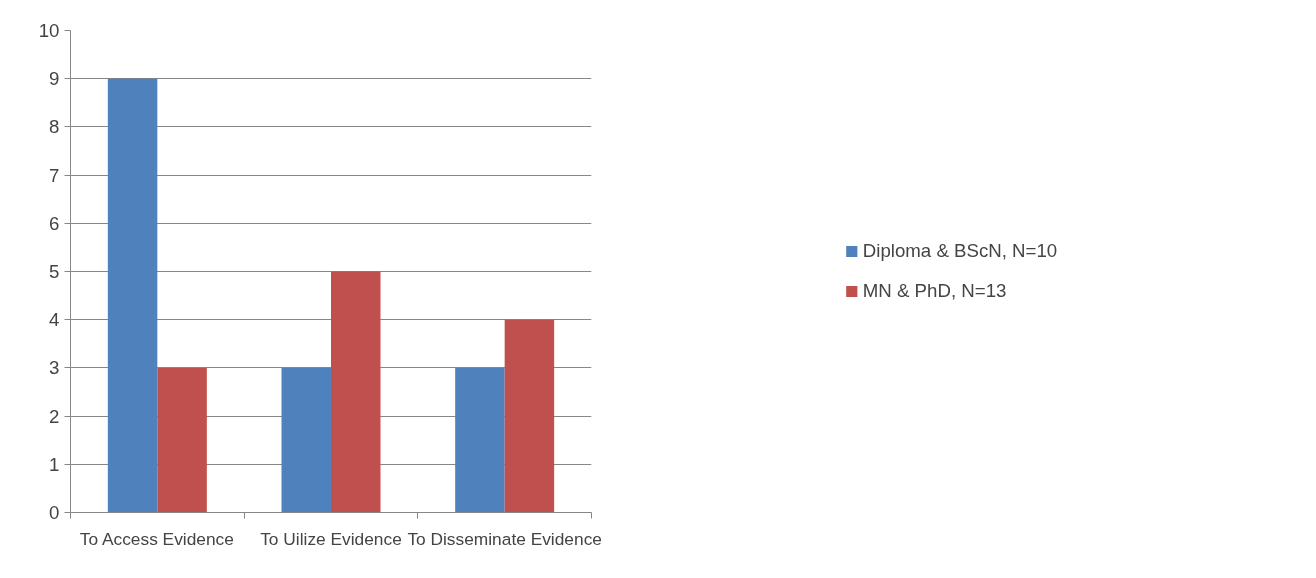 The image size is (1316, 578). What do you see at coordinates (504, 538) in the screenshot?
I see `x-tick-label: To Disseminate Evidence` at bounding box center [504, 538].